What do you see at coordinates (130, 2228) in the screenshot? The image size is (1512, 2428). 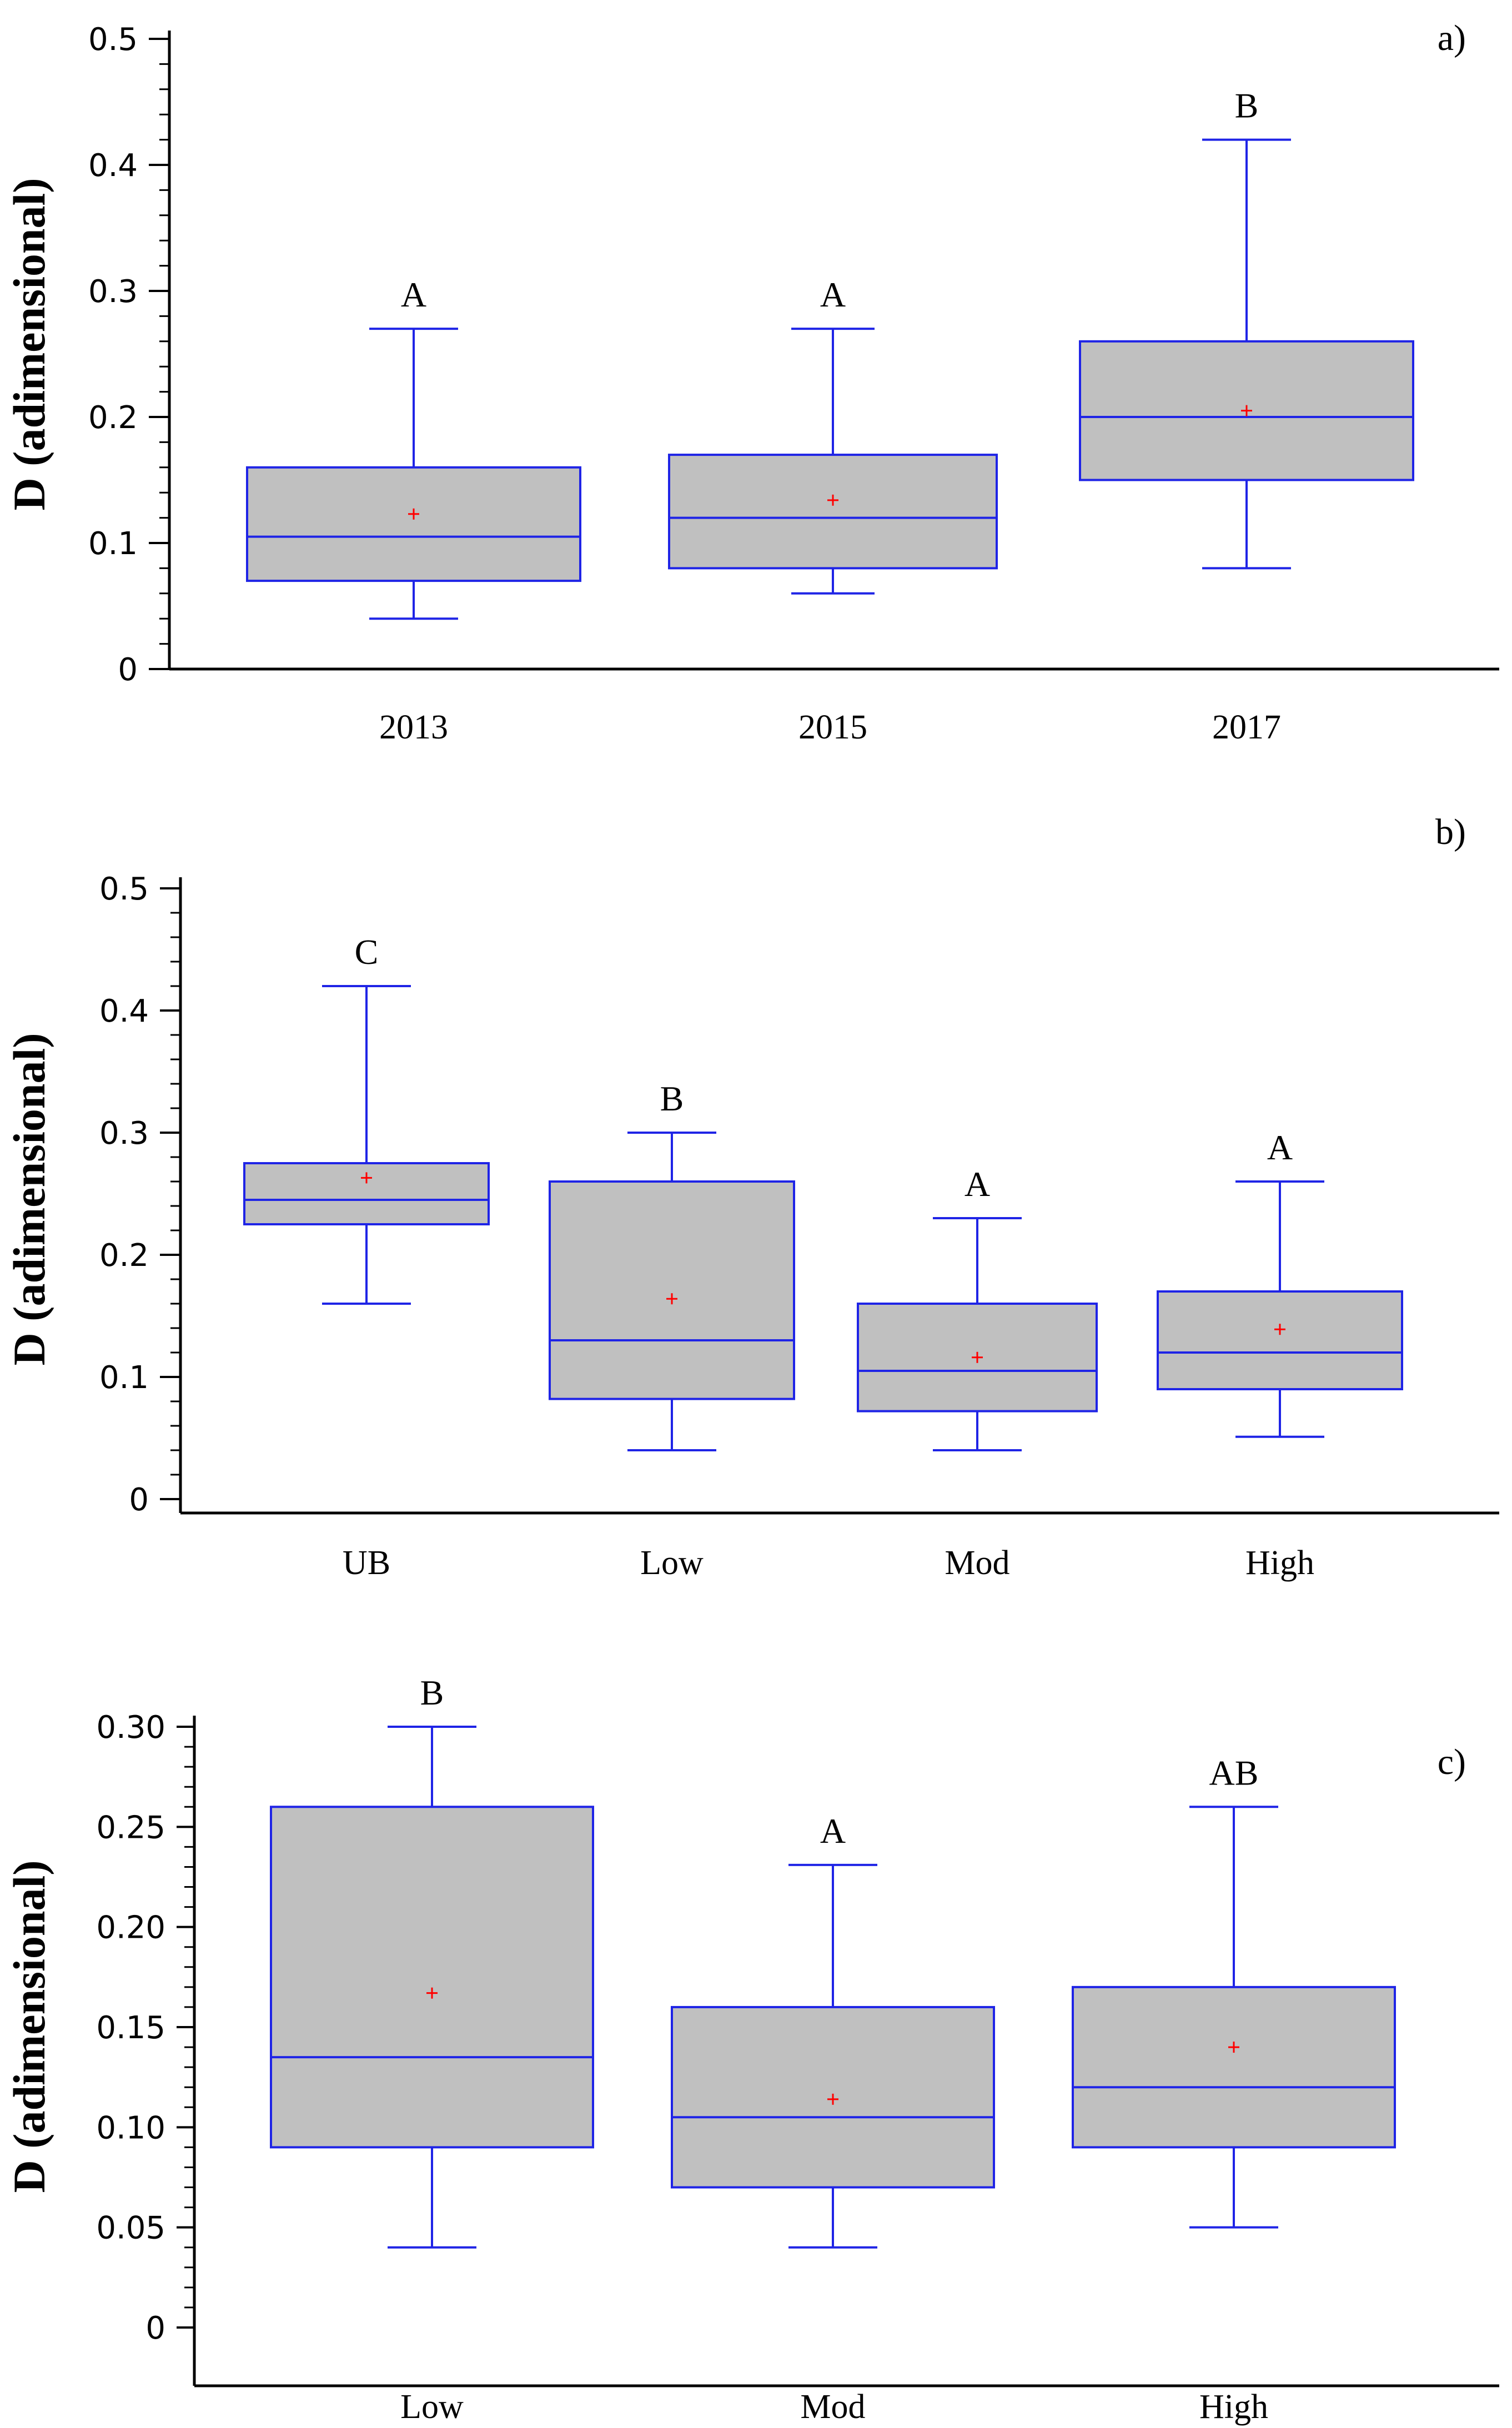 I see `y-tick-label: 0.05` at bounding box center [130, 2228].